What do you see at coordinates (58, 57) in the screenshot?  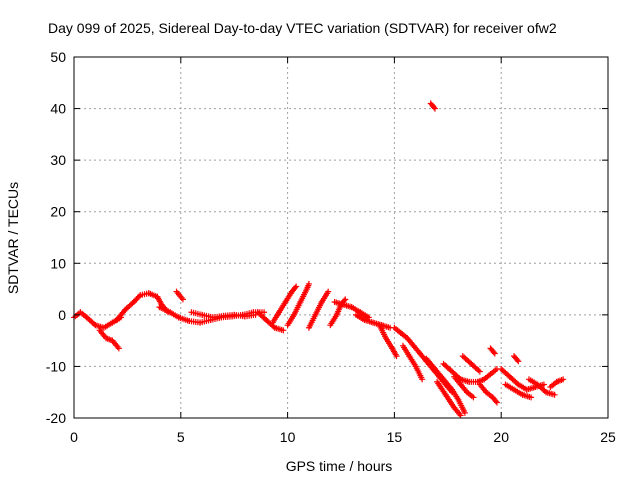 I see `y-tick-label: 50` at bounding box center [58, 57].